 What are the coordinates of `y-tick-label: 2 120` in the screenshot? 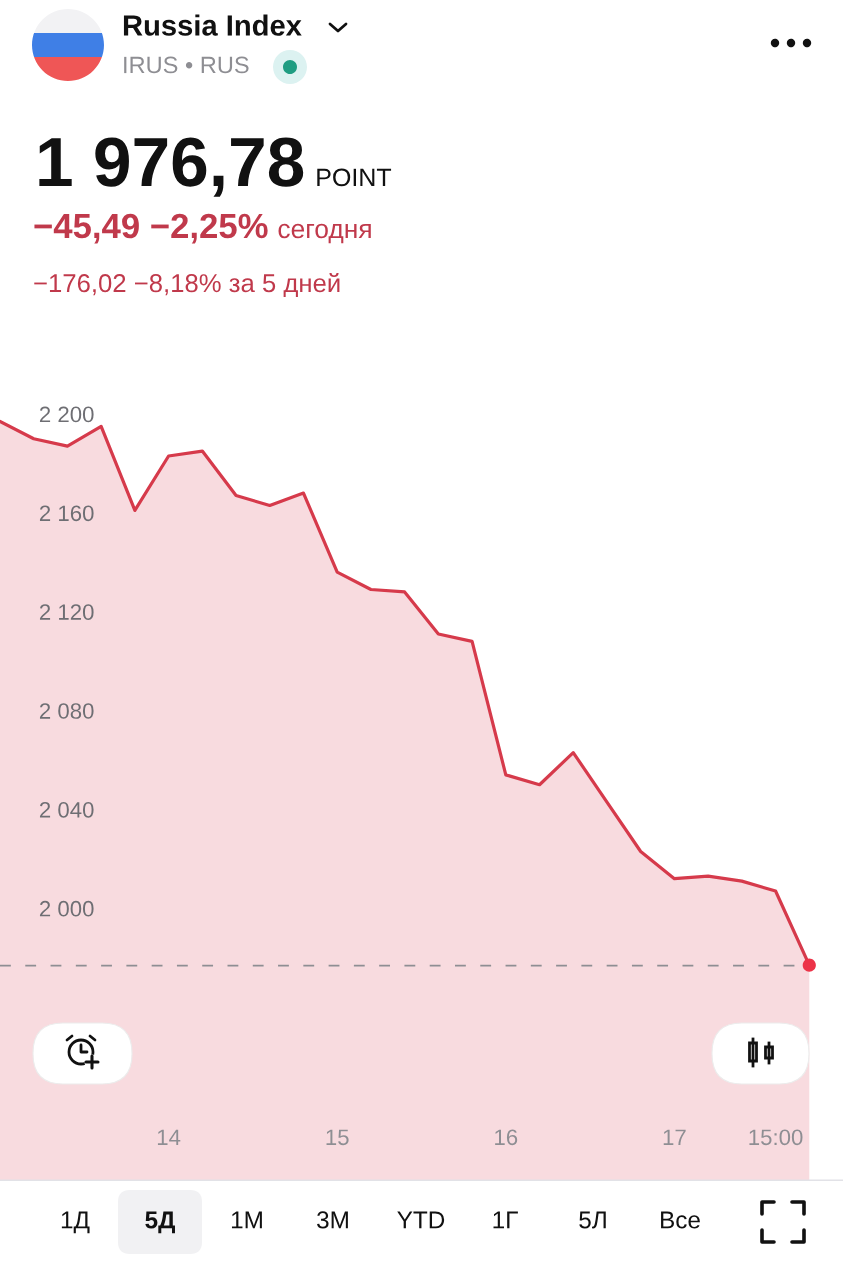 It's located at (66, 612).